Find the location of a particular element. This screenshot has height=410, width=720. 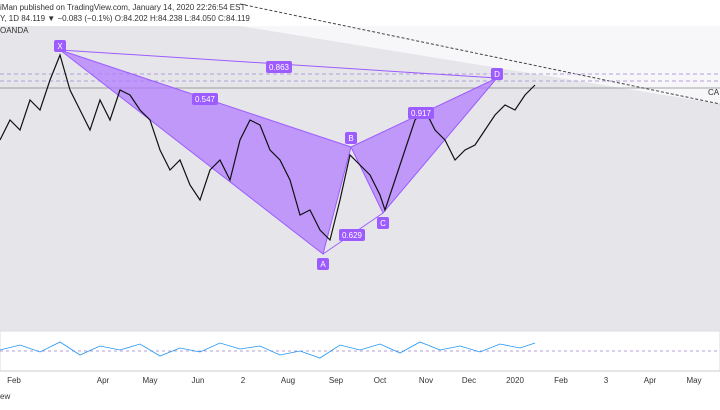

source-text: OANDA is located at coordinates (14, 30).